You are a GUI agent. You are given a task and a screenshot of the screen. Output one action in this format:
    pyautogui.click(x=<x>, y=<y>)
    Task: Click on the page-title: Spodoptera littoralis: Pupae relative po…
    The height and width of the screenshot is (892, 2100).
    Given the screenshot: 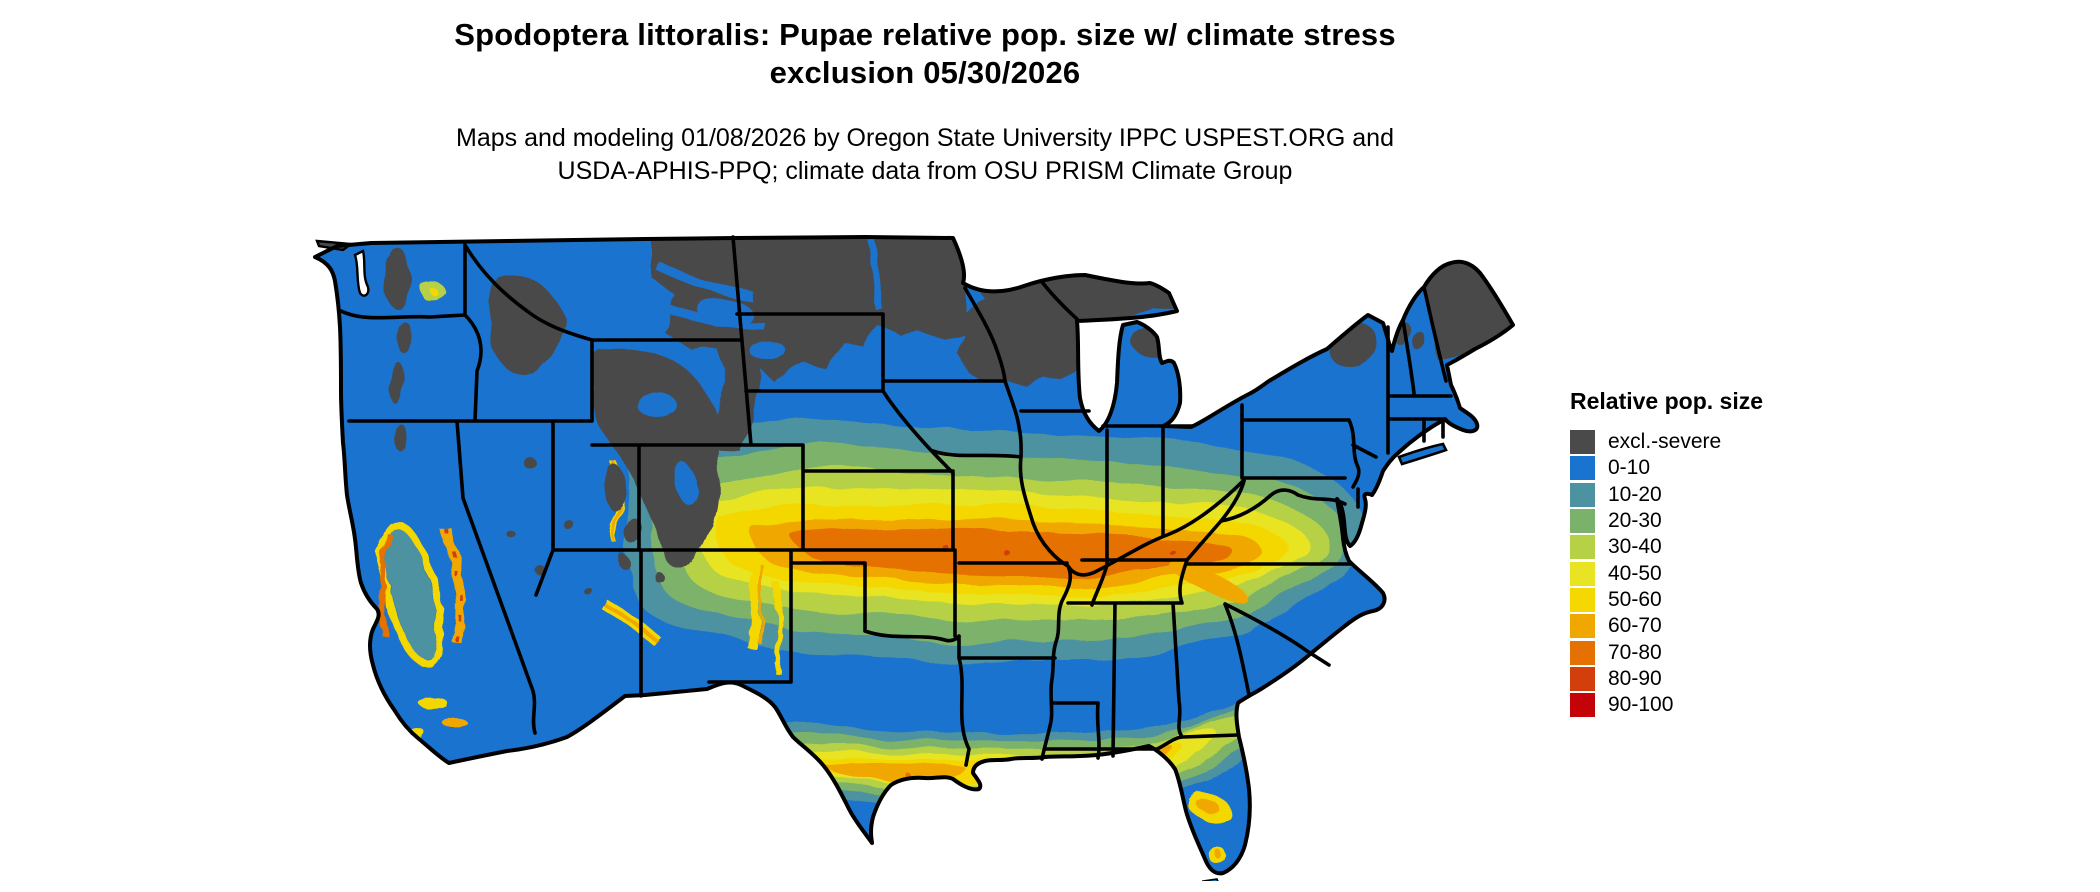 What is the action you would take?
    pyautogui.click(x=925, y=54)
    